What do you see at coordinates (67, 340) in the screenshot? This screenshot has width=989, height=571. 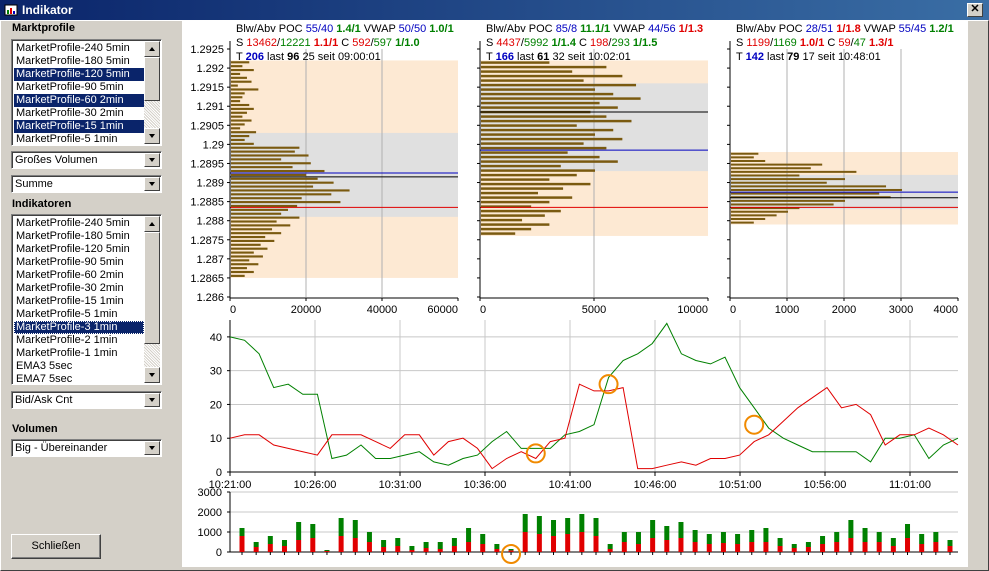 I see `indikator-list-item: MarketProfile-2 1min` at bounding box center [67, 340].